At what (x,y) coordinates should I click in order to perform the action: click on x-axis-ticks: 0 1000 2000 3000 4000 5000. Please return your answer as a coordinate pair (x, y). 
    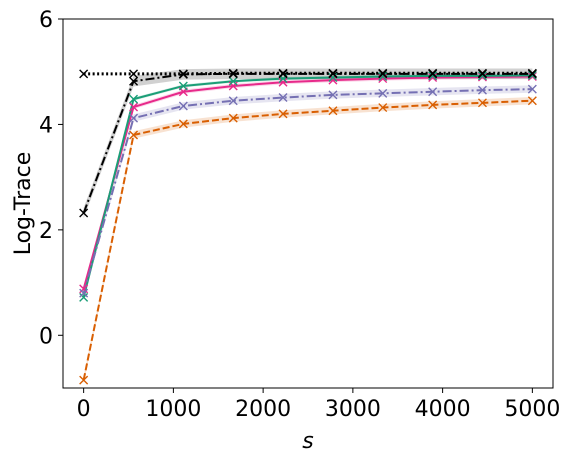
    Looking at the image, I should click on (318, 405).